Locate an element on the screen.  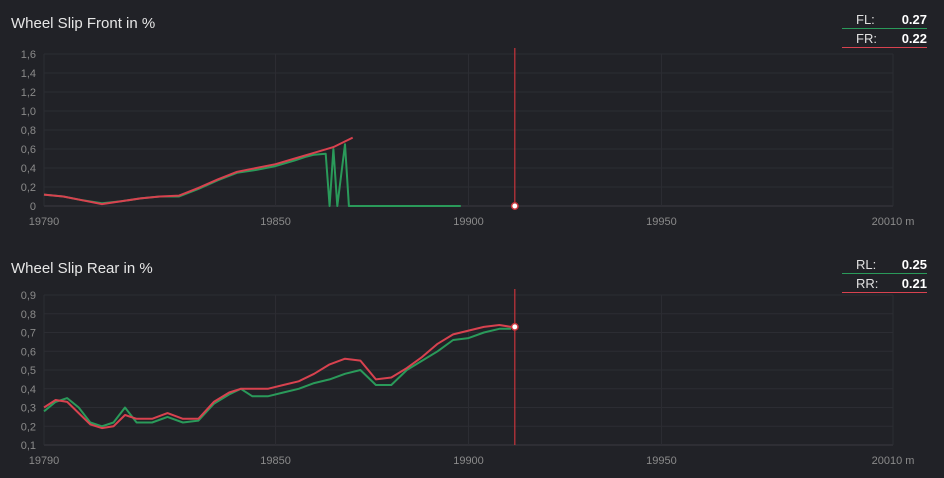
rear-x-tick-1: 19850 is located at coordinates (275, 461).